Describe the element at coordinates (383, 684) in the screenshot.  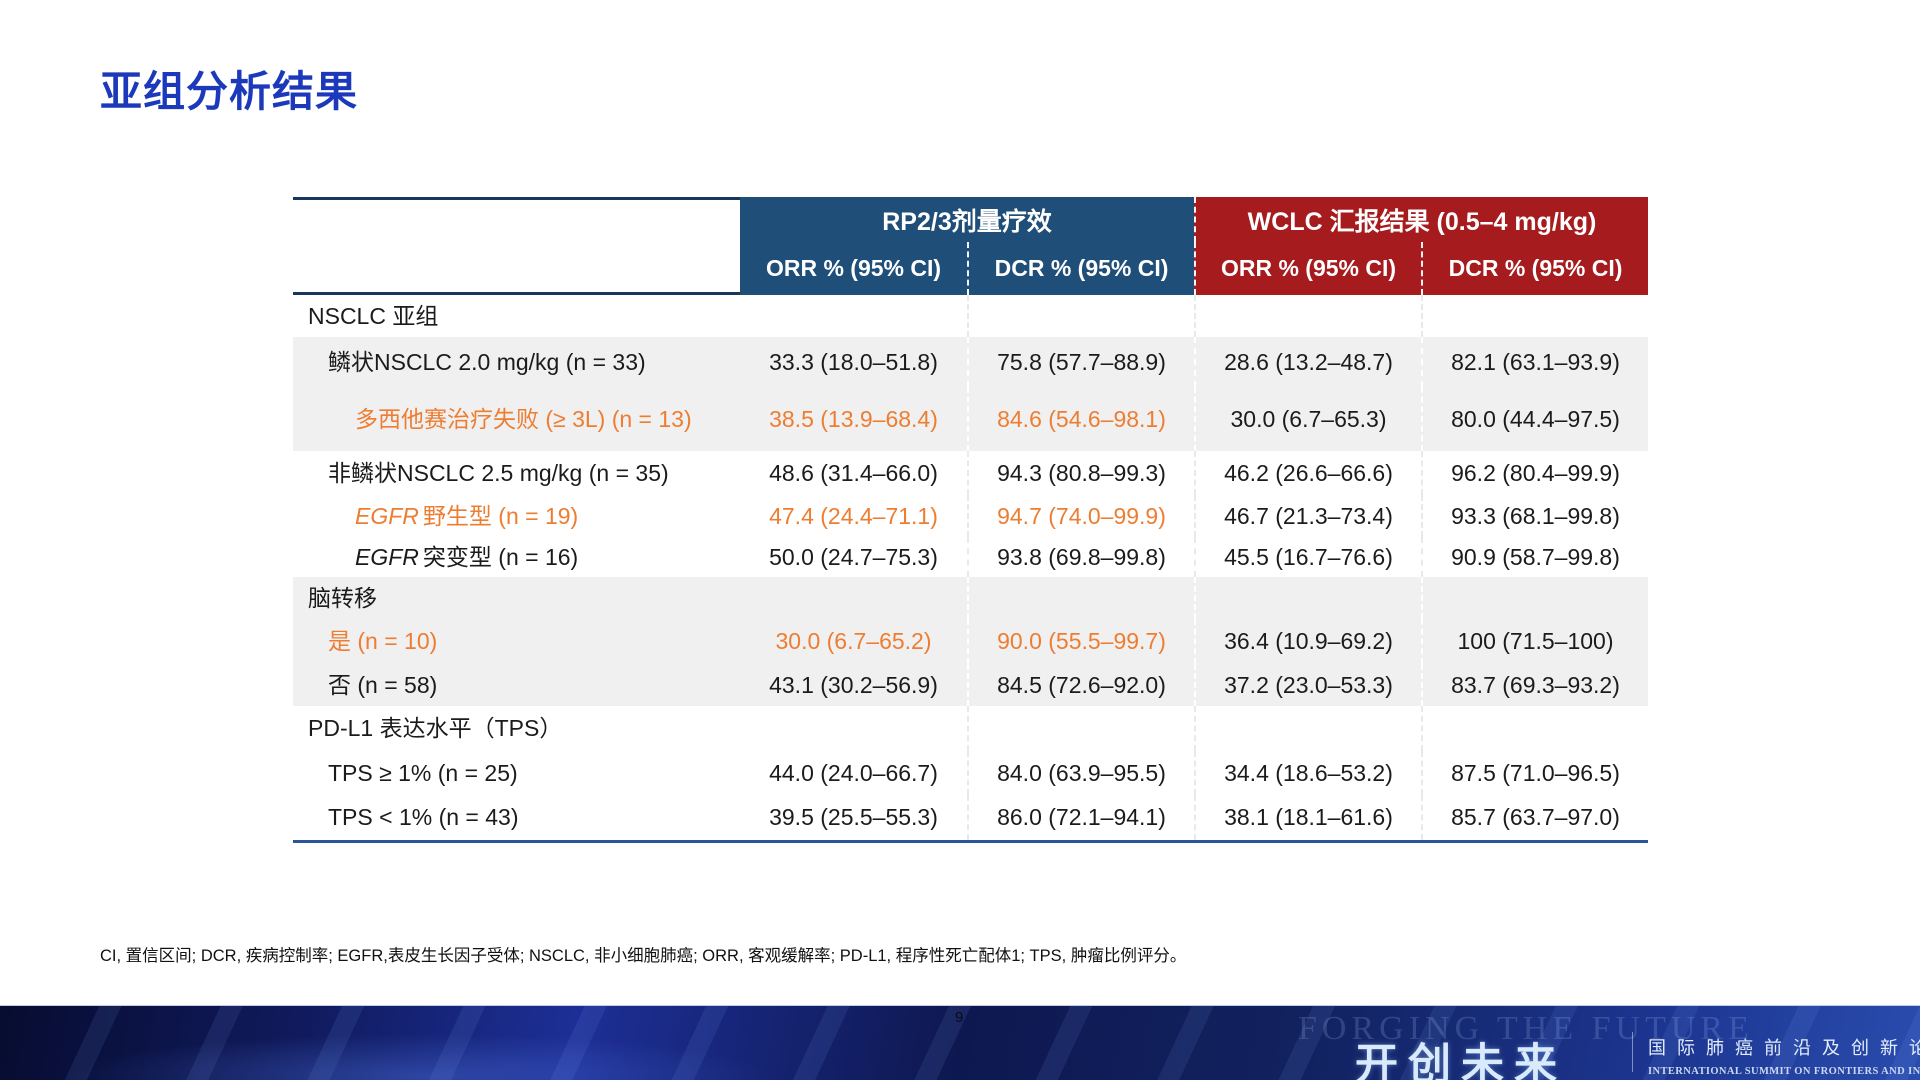
I see `row-label-text: 否 (n = 58)` at that location.